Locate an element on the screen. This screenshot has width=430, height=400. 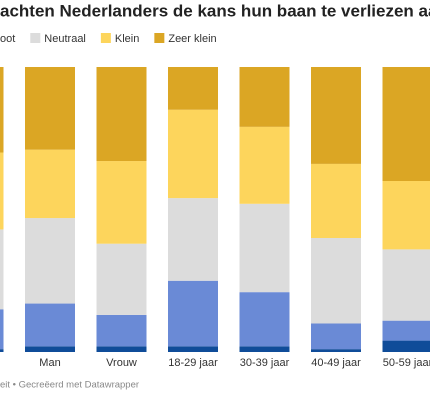
x-tick-label: 40-49 jaar is located at coordinates (336, 363).